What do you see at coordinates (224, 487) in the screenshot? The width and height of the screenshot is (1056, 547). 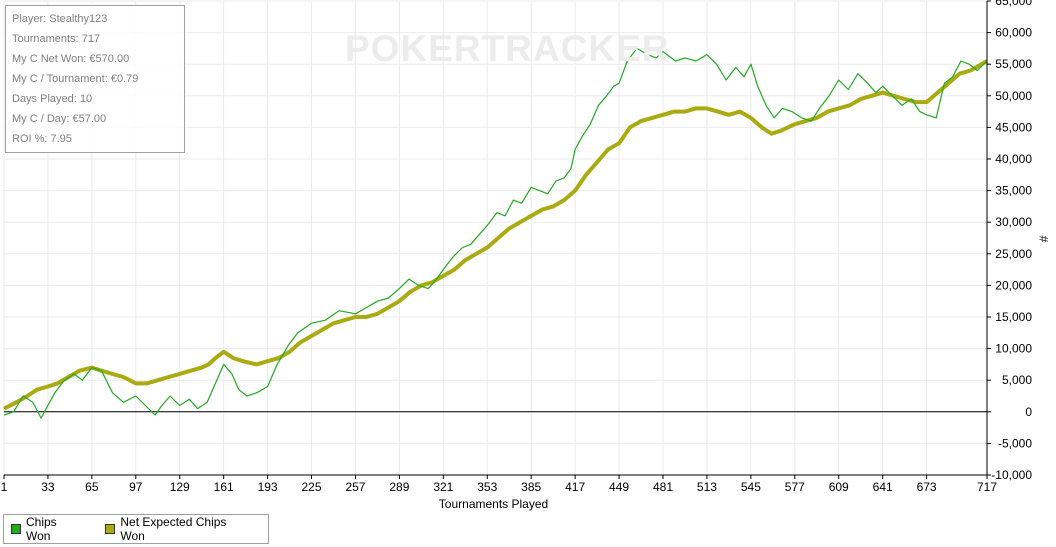 I see `x-tick-label: 161` at bounding box center [224, 487].